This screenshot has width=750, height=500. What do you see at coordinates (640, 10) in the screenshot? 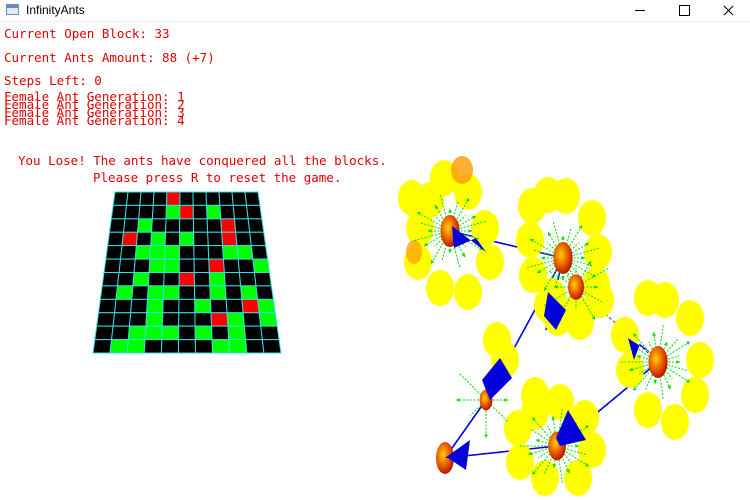
I see `minimize-button` at bounding box center [640, 10].